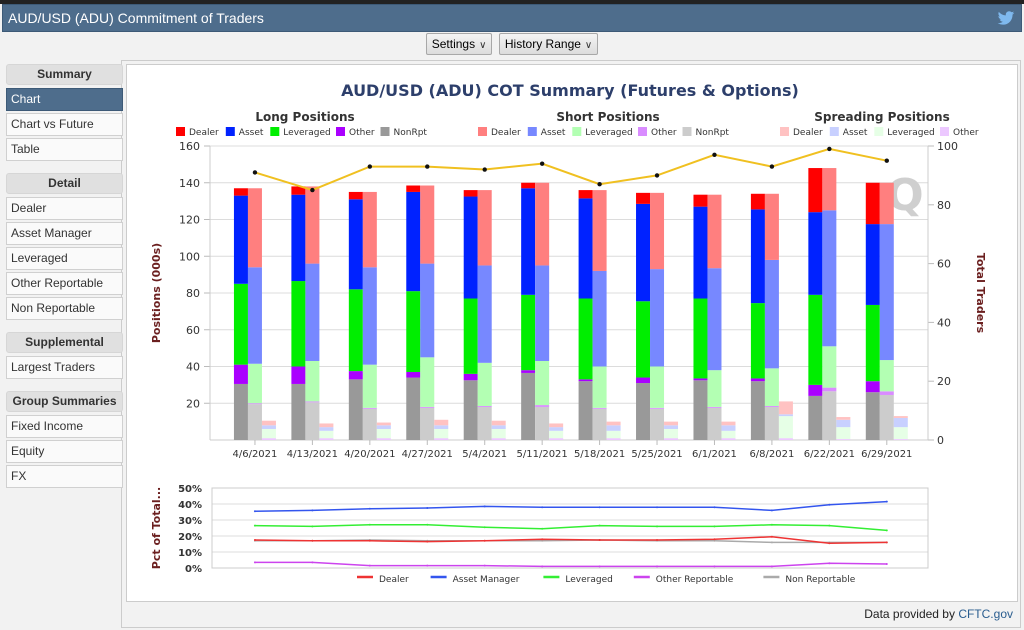 This screenshot has height=630, width=1024. Describe the element at coordinates (985, 614) in the screenshot. I see `cftc-link: CFTC.gov` at that location.